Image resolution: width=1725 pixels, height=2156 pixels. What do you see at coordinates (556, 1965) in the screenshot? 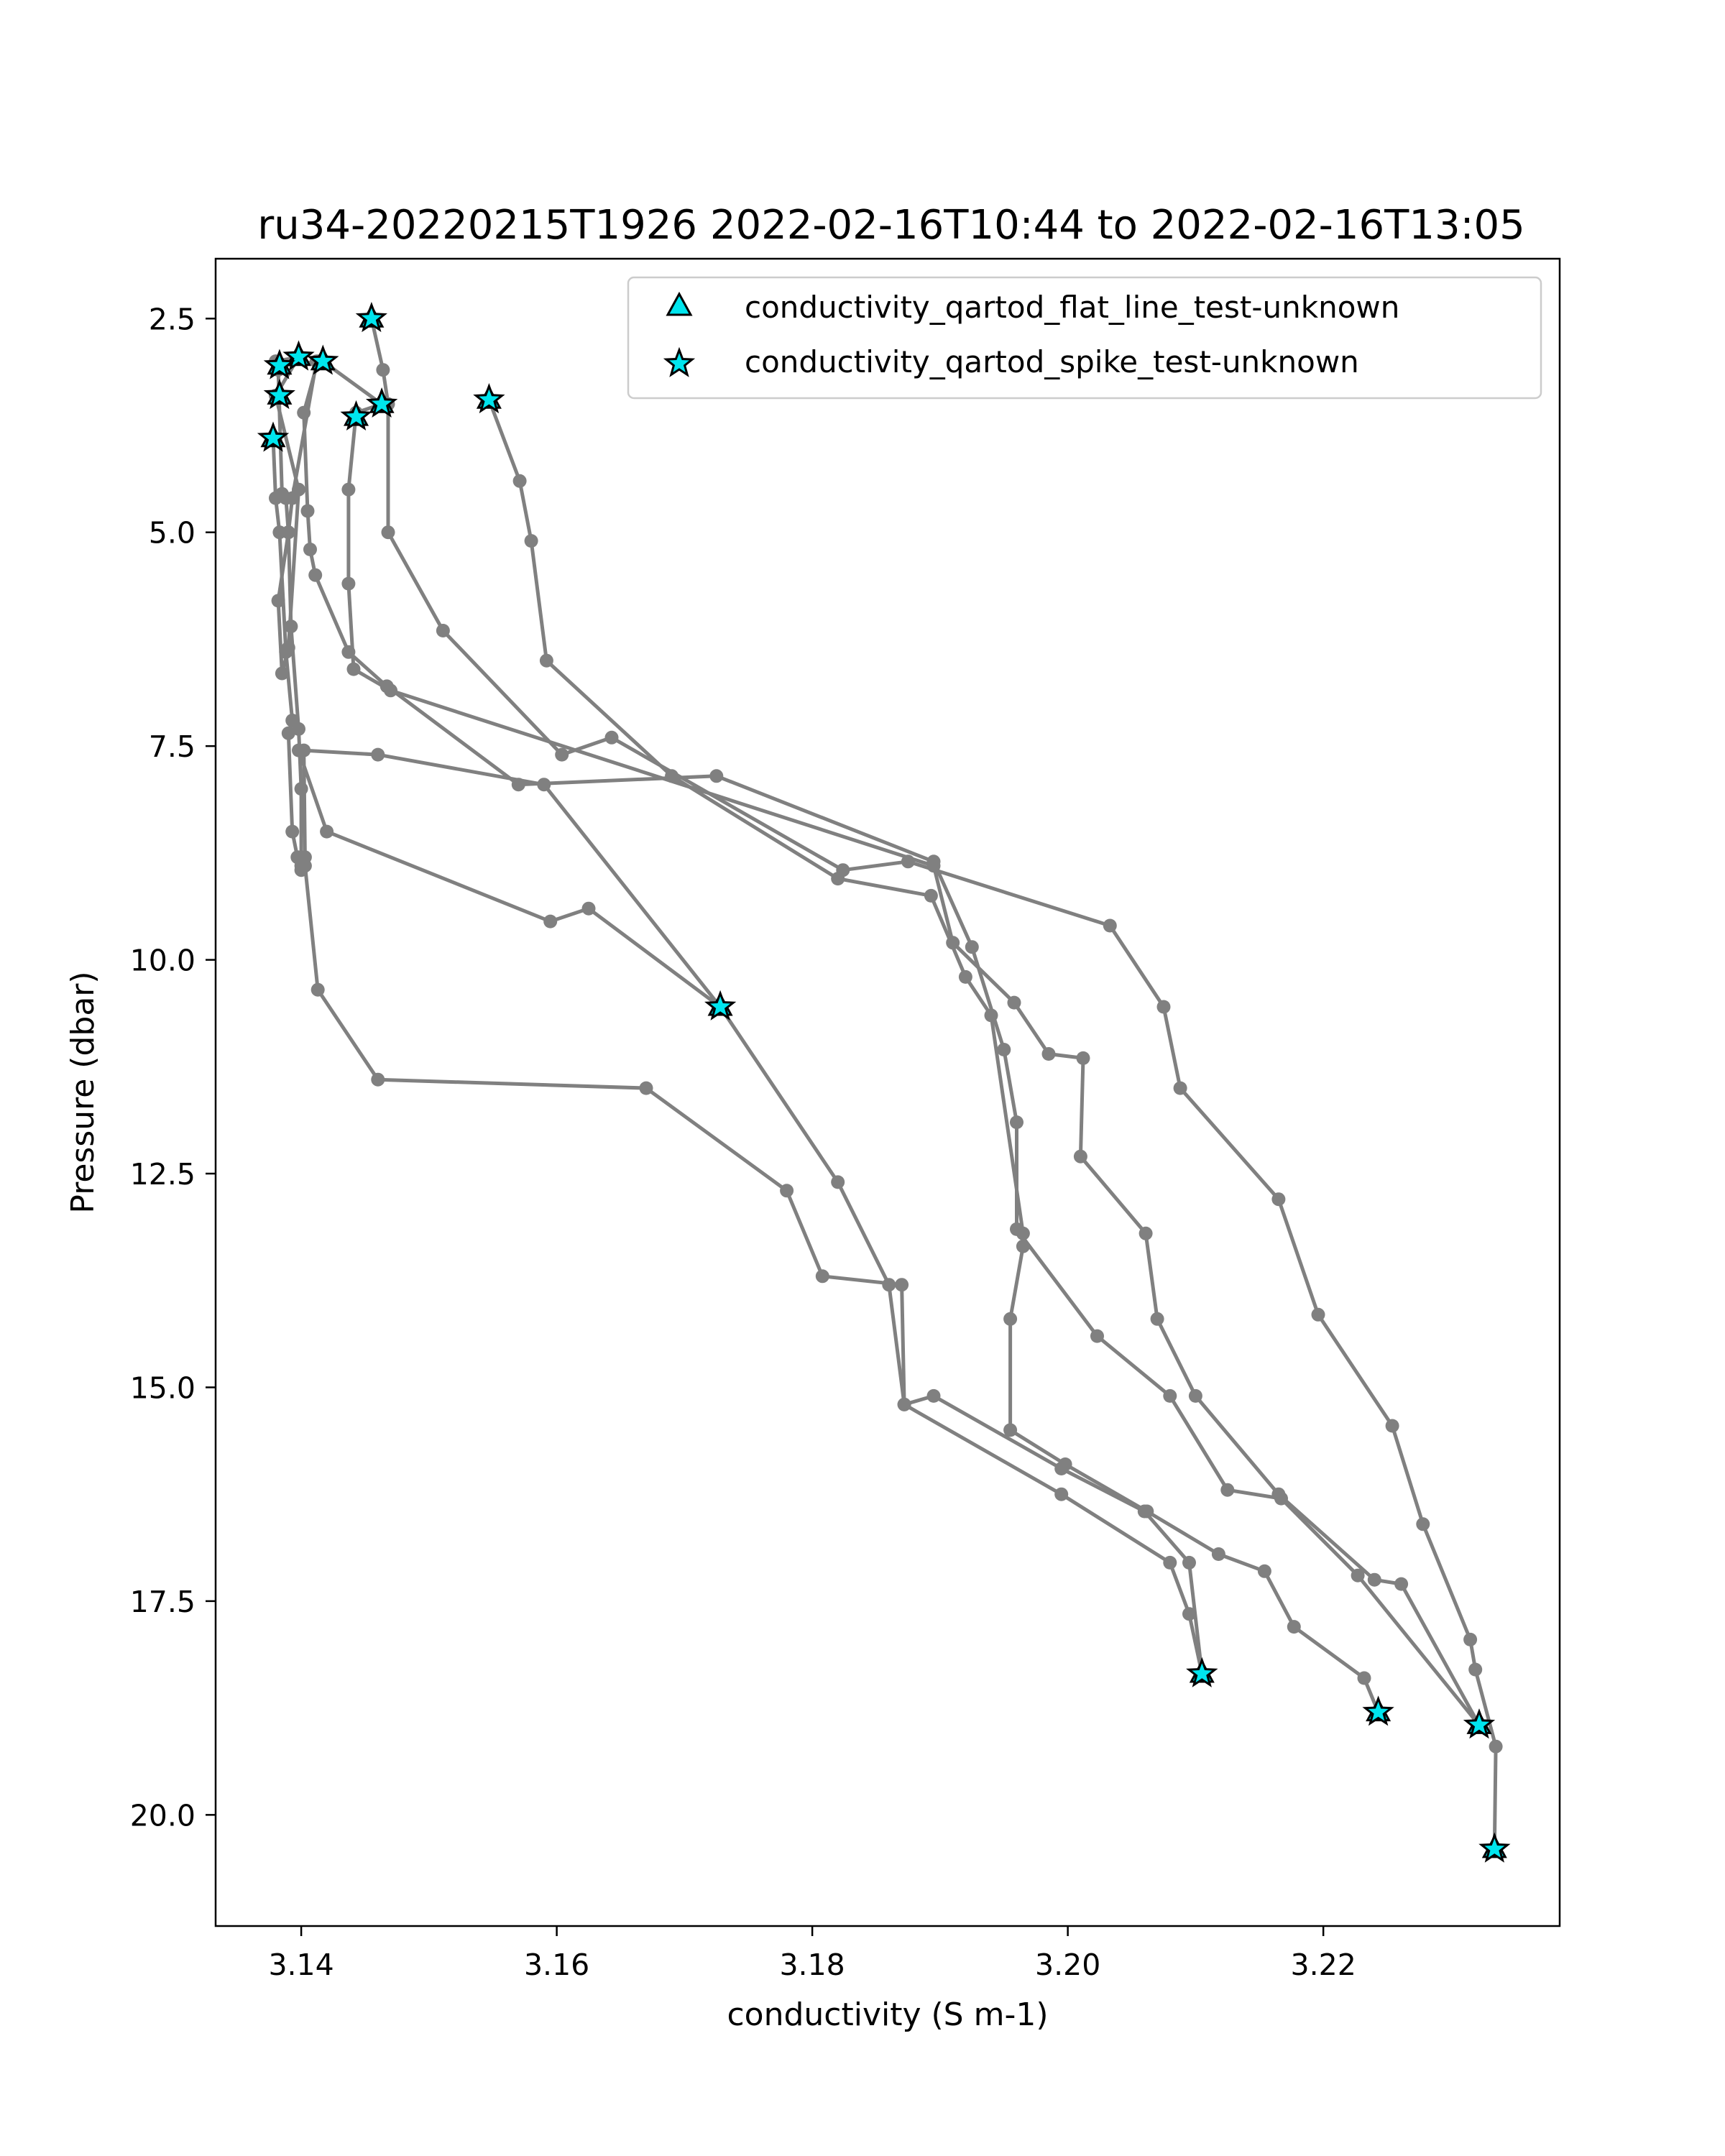
I see `x-tick-label: 3.16` at bounding box center [556, 1965].